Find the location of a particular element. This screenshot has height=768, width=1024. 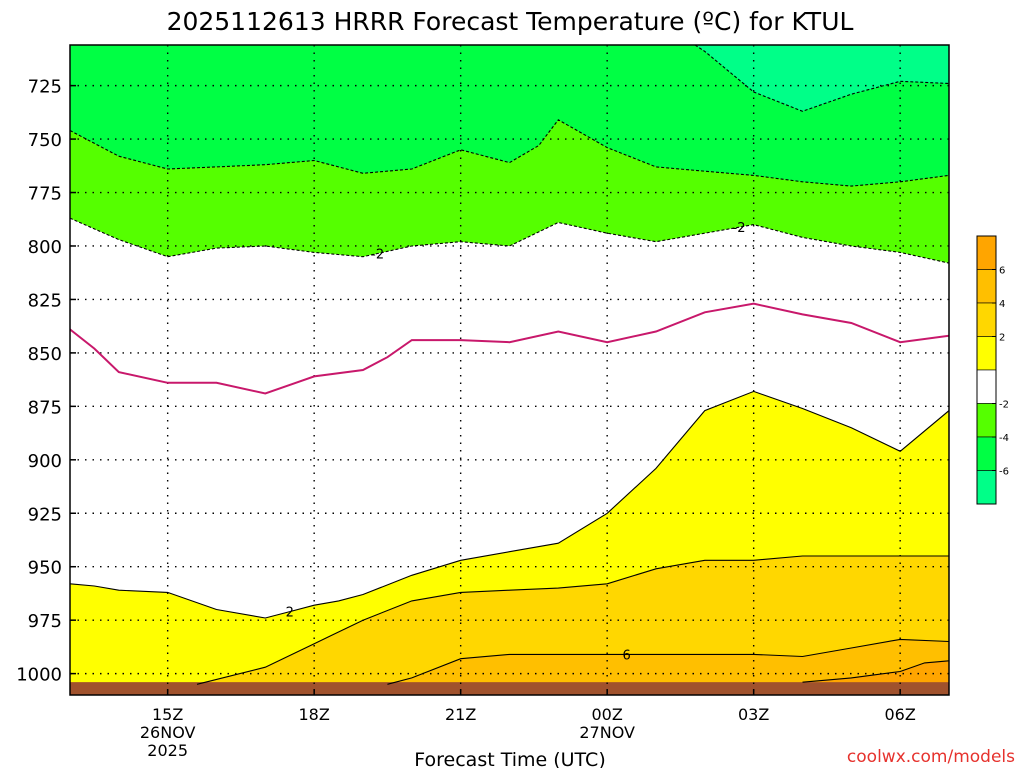

y-tick-label: 900 is located at coordinates (45, 461).